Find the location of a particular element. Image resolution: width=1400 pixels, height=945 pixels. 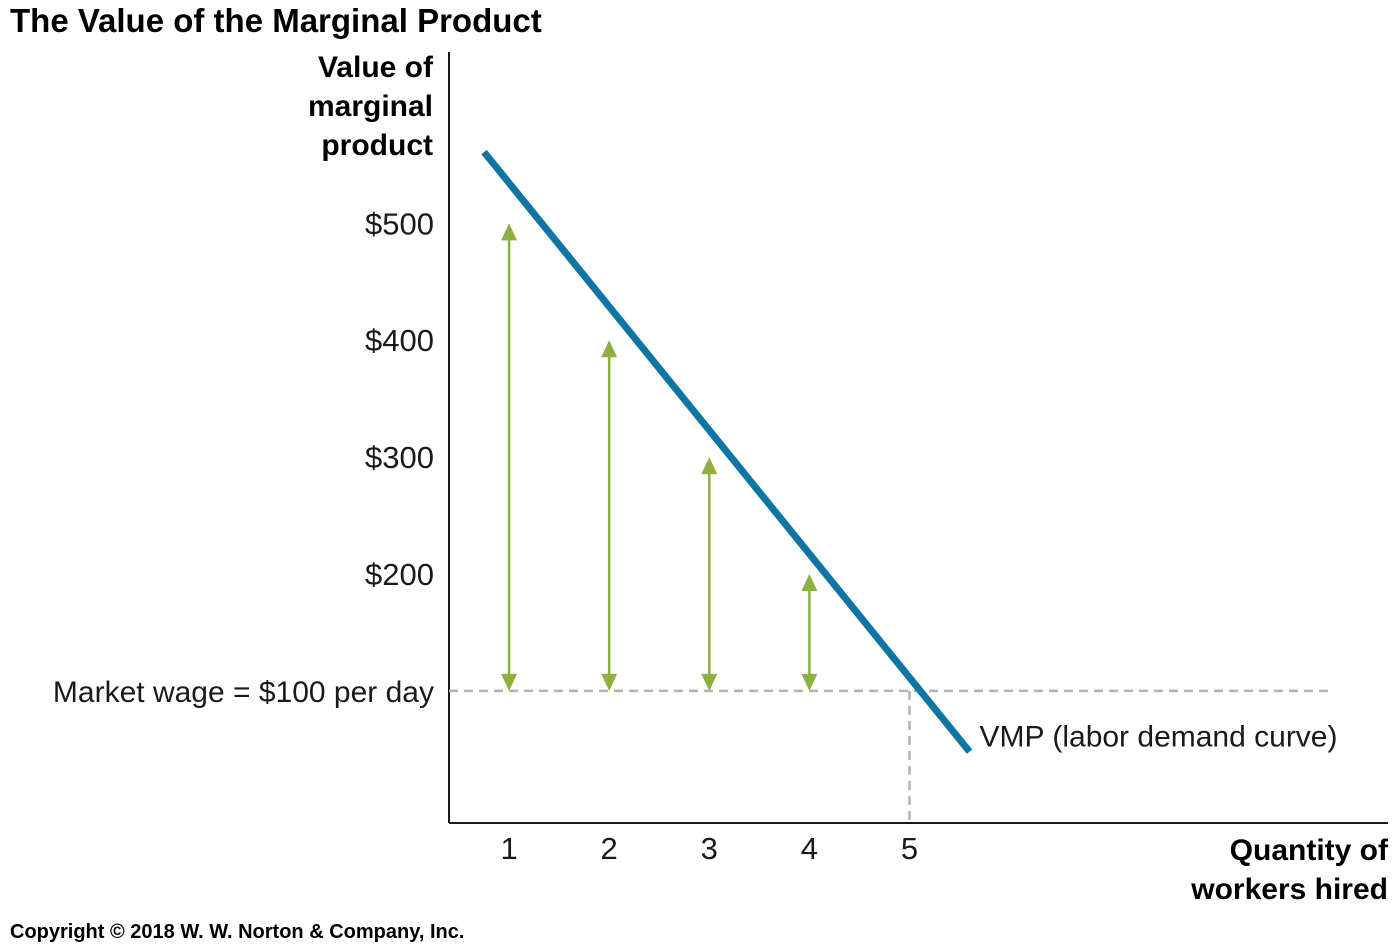

x-tick-label-4: 4 is located at coordinates (809, 848).